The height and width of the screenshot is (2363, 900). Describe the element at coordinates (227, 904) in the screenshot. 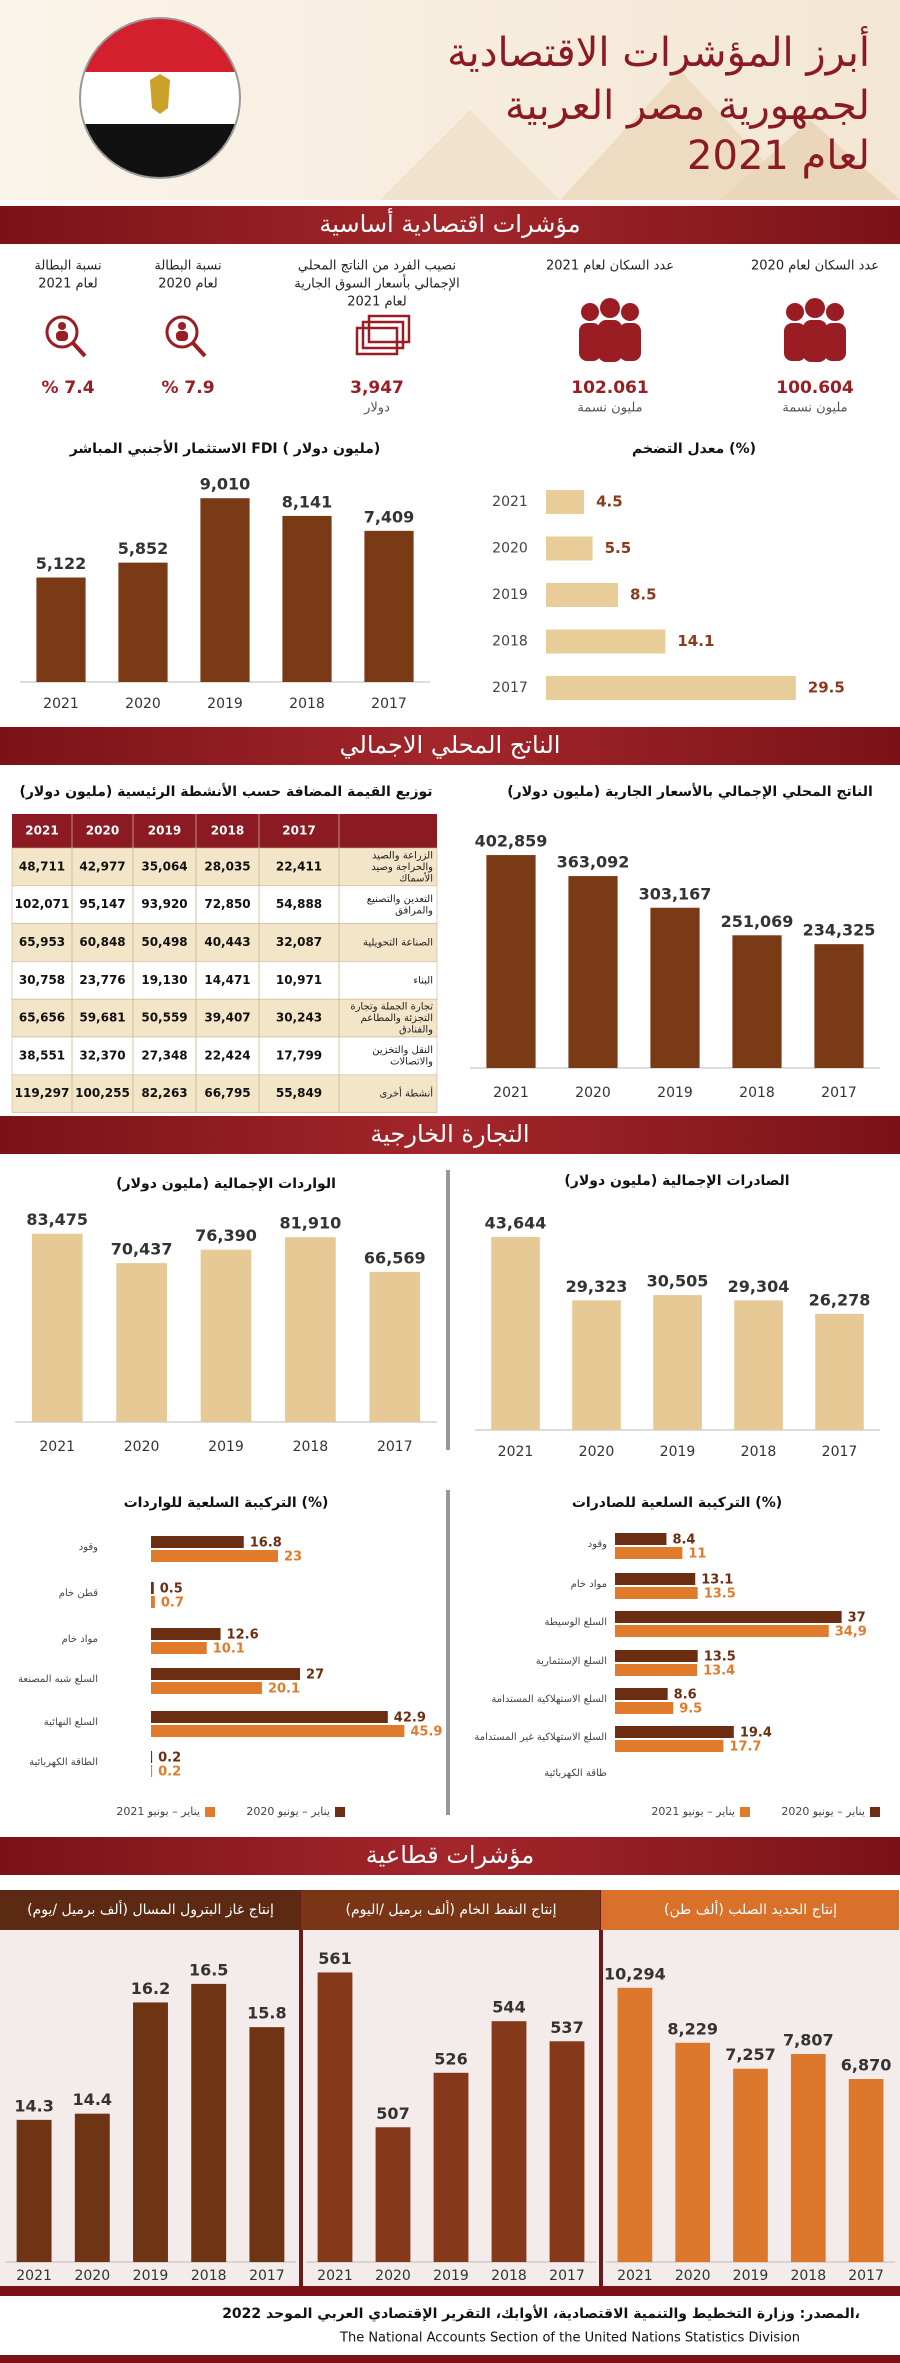

I see `table-cell: 72,850` at that location.